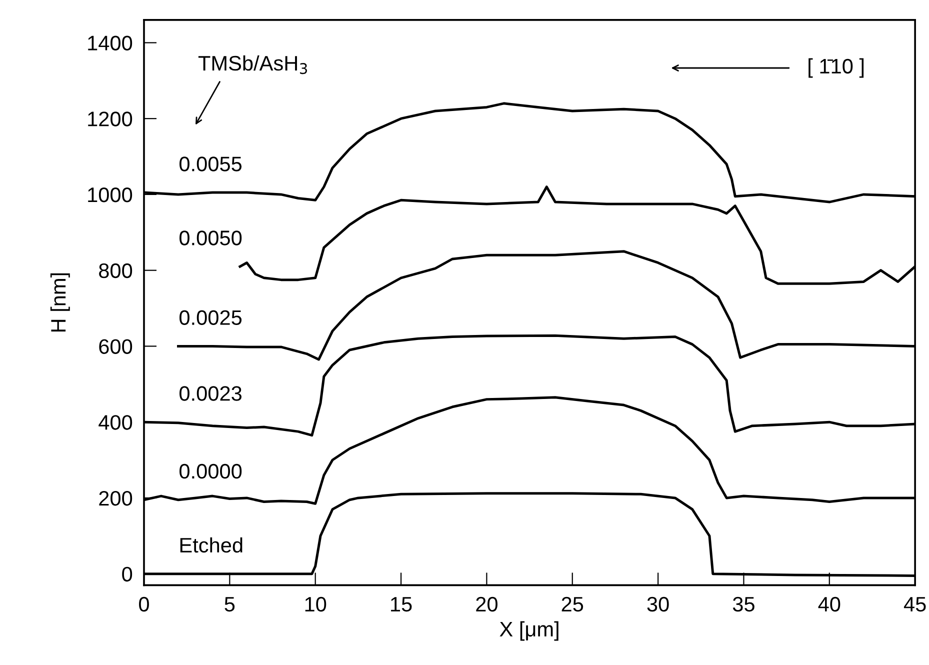 The height and width of the screenshot is (665, 929). Describe the element at coordinates (401, 604) in the screenshot. I see `x-tick-label: 15` at that location.